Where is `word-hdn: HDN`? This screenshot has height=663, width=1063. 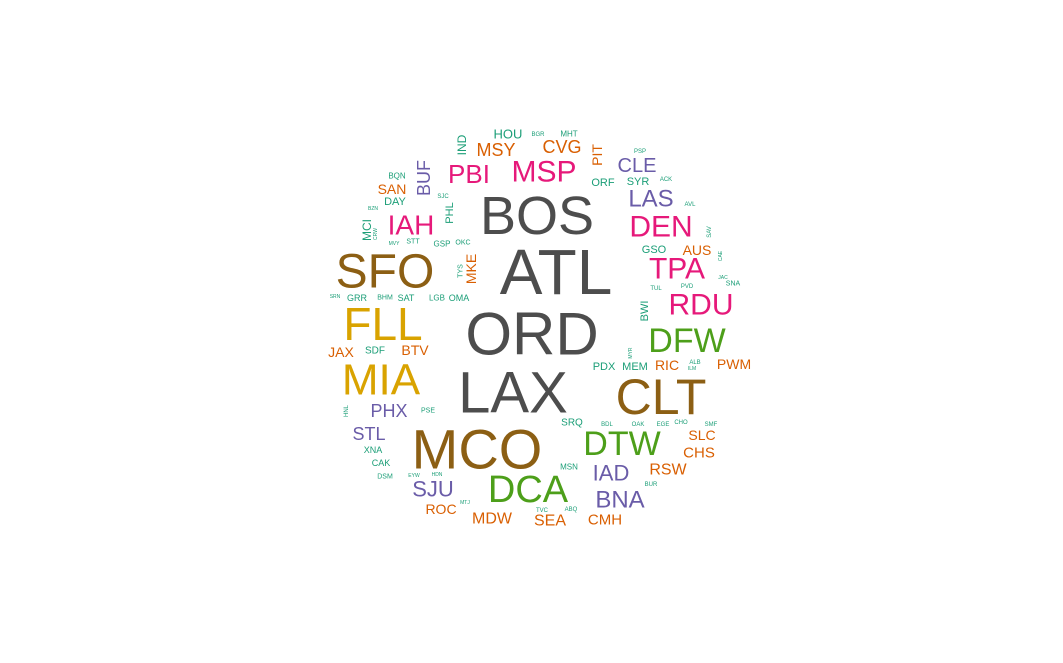 word-hdn: HDN is located at coordinates (437, 475).